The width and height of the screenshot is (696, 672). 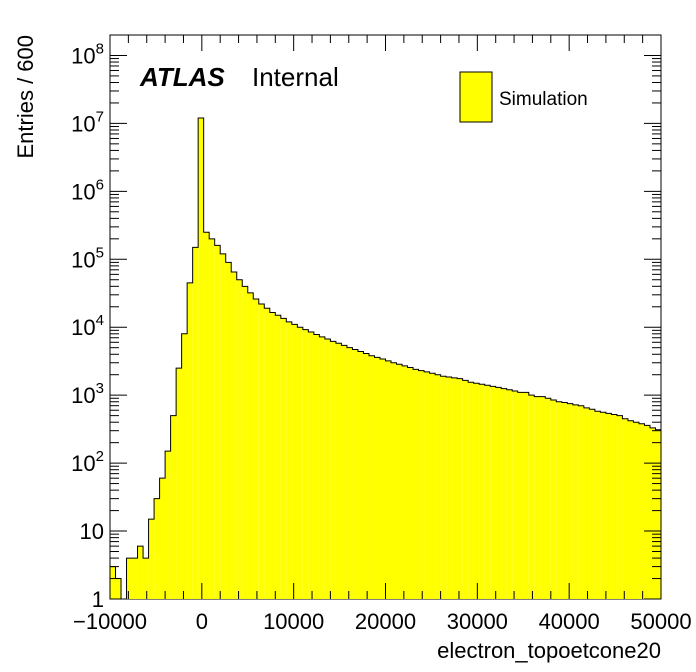 What do you see at coordinates (202, 621) in the screenshot?
I see `x-tick-label: 0` at bounding box center [202, 621].